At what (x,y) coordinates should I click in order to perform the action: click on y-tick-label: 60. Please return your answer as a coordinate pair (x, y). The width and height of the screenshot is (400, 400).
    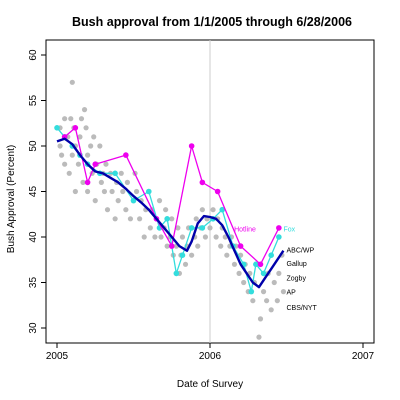
    Looking at the image, I should click on (33, 55).